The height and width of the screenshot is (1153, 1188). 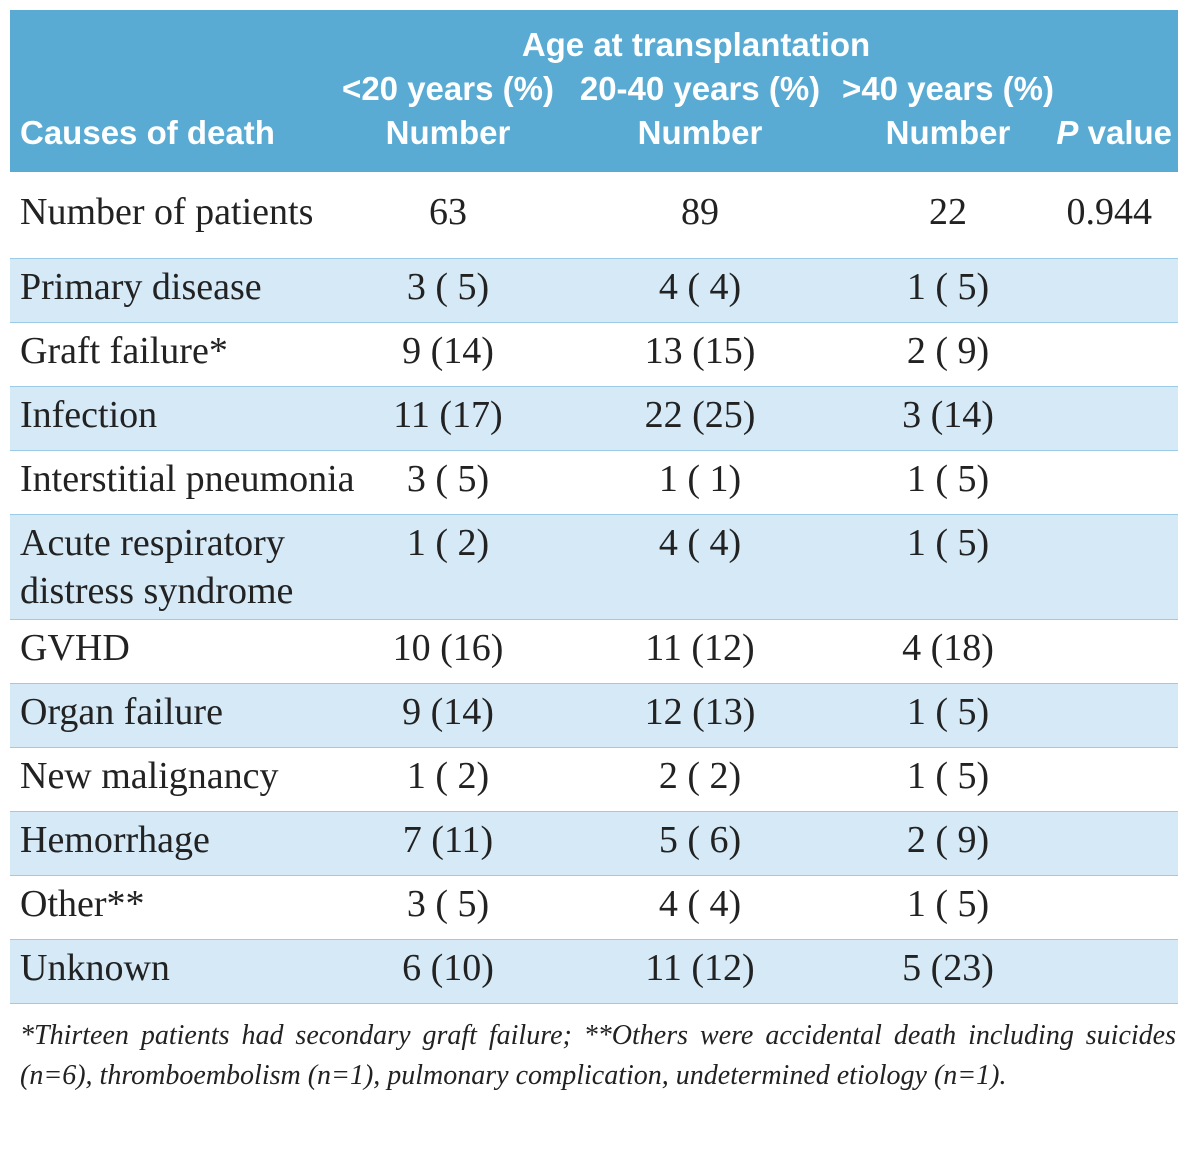 I want to click on value-cell: 7 (11), so click(x=448, y=843).